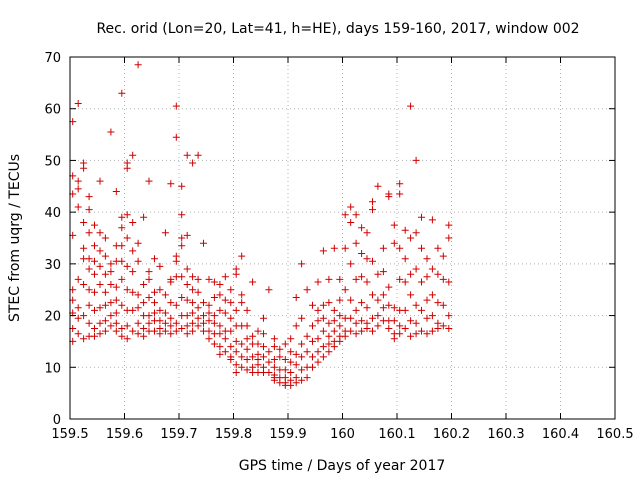  Describe the element at coordinates (342, 434) in the screenshot. I see `x-tick-label: 160` at that location.